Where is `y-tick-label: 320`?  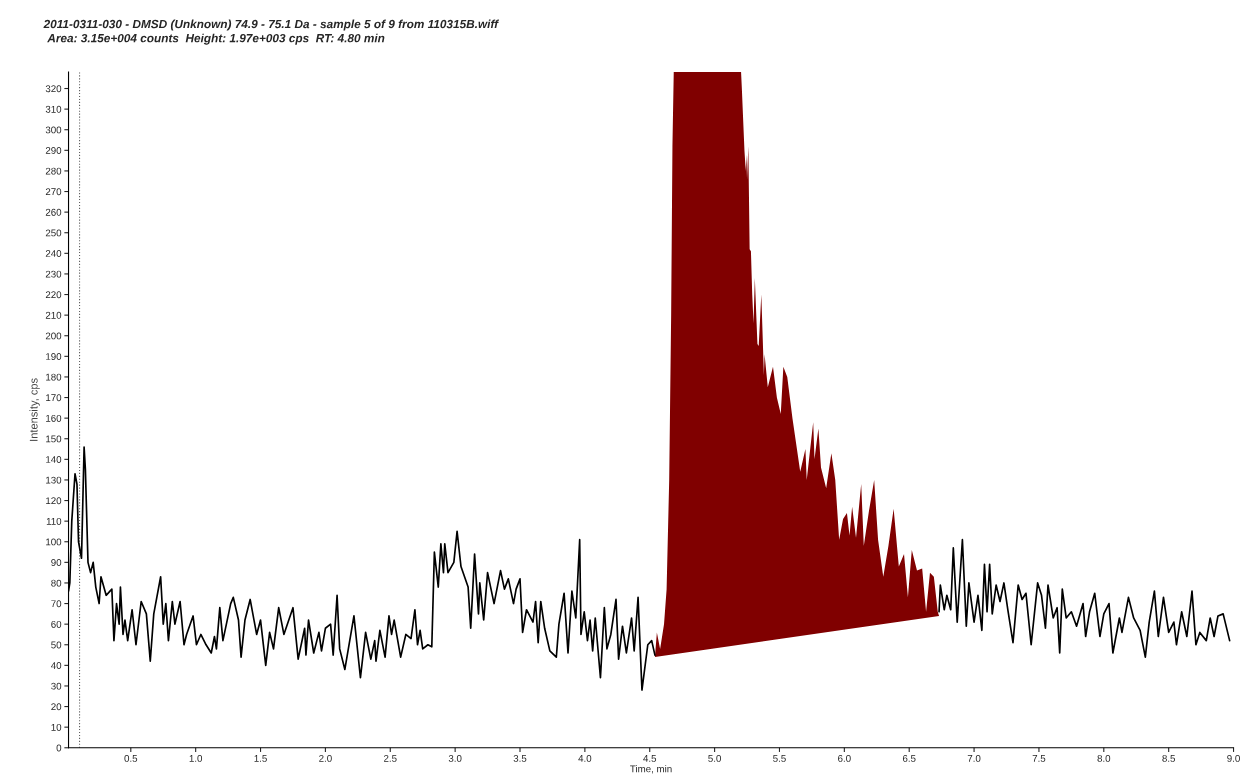 y-tick-label: 320 is located at coordinates (53, 89).